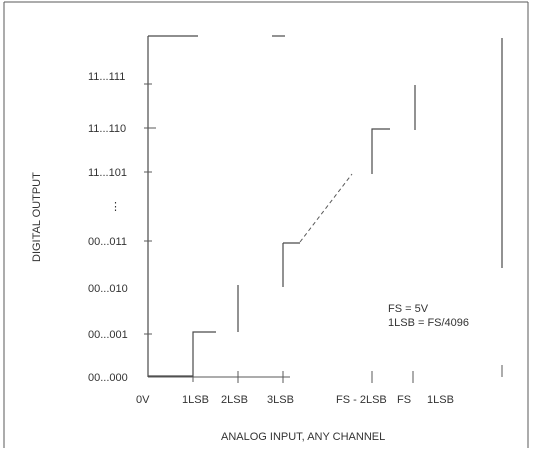 The image size is (533, 452). I want to click on y-code-010: 00...010, so click(108, 289).